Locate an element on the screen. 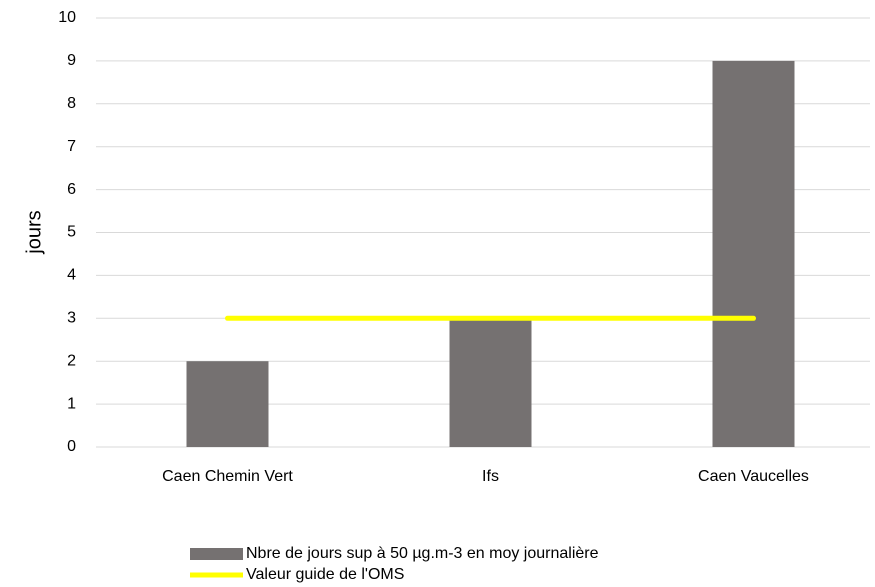 The image size is (875, 587). y-tick-label: 3 is located at coordinates (71, 318).